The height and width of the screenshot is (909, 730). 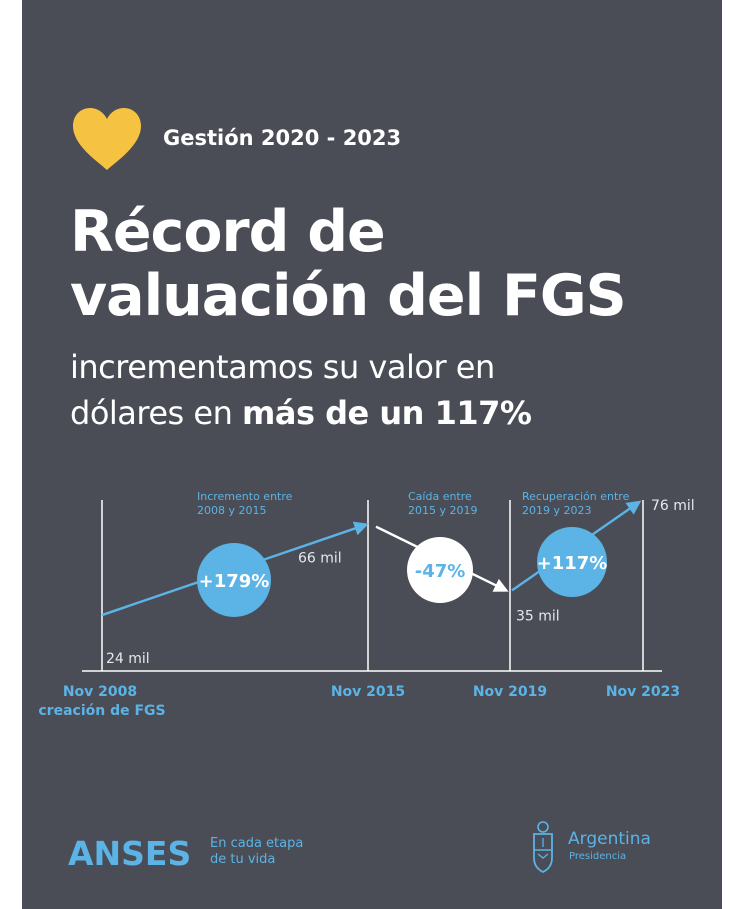 What do you see at coordinates (243, 859) in the screenshot?
I see `anses-tagline-line-2: de tu vida` at bounding box center [243, 859].